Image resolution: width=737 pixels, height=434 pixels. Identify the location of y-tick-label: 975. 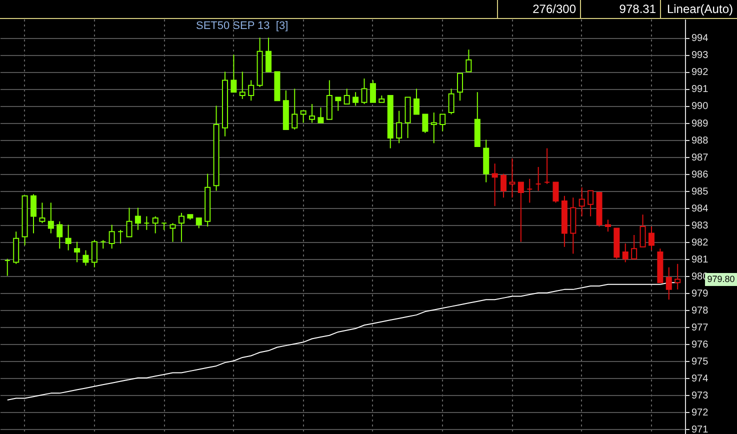
(700, 362).